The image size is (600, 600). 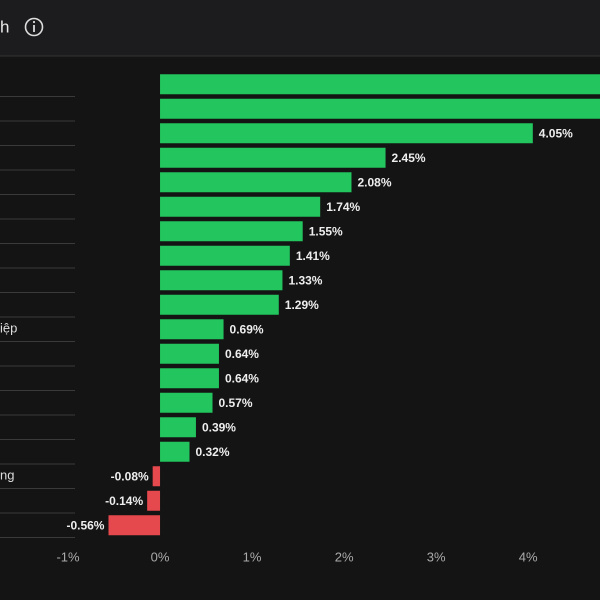 What do you see at coordinates (130, 476) in the screenshot?
I see `value-label: -0.08%` at bounding box center [130, 476].